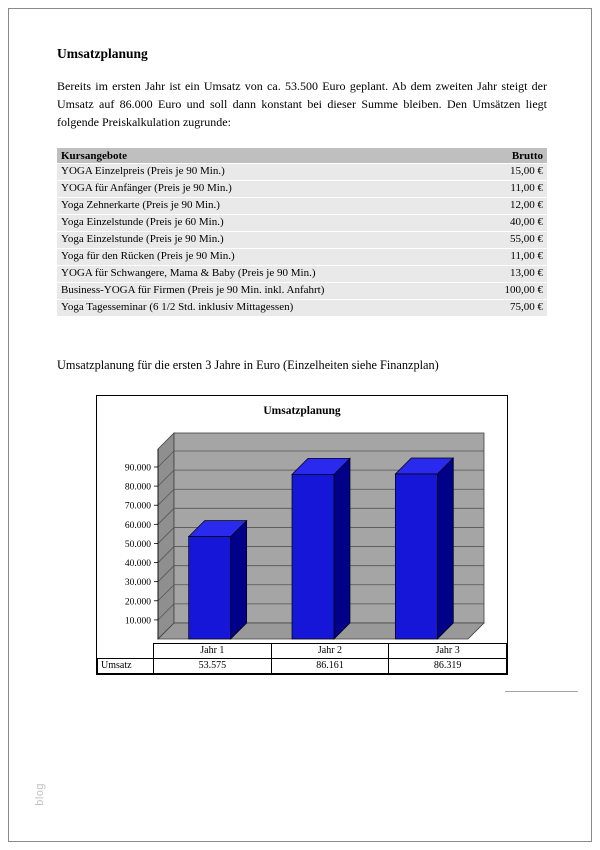 This screenshot has width=600, height=850. Describe the element at coordinates (125, 651) in the screenshot. I see `blank-cell` at that location.